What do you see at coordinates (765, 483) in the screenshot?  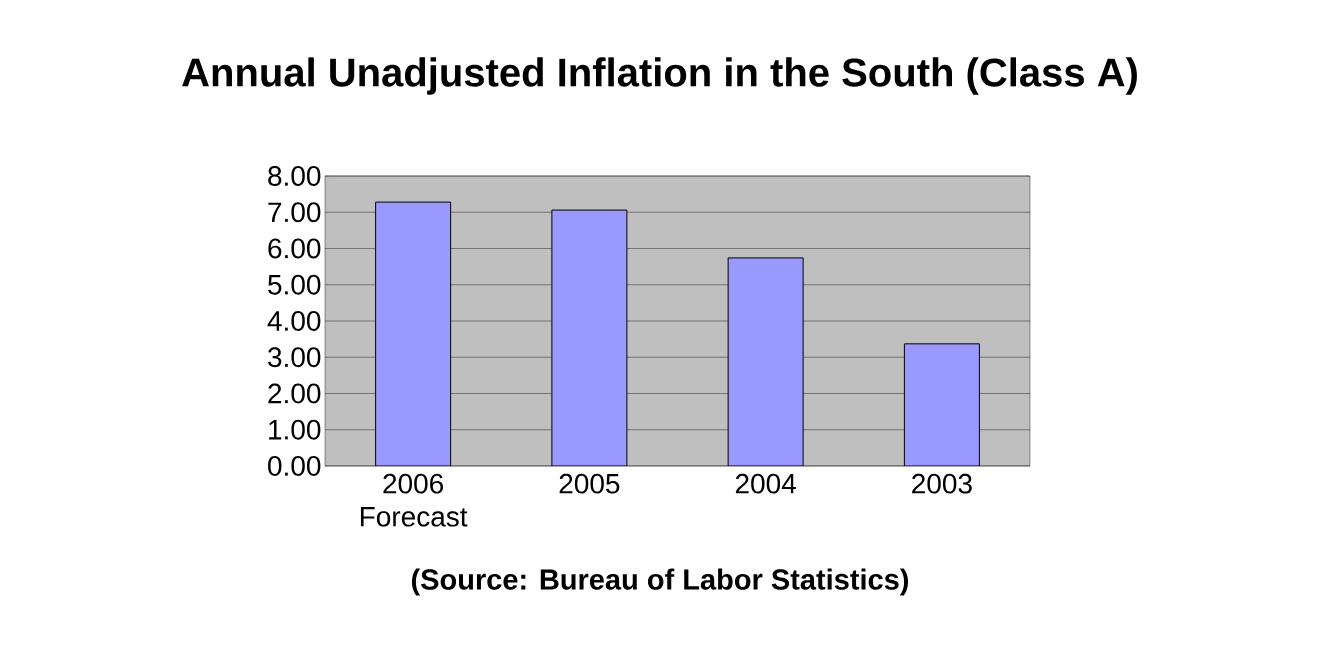 I see `x-tick-label: 2004` at bounding box center [765, 483].